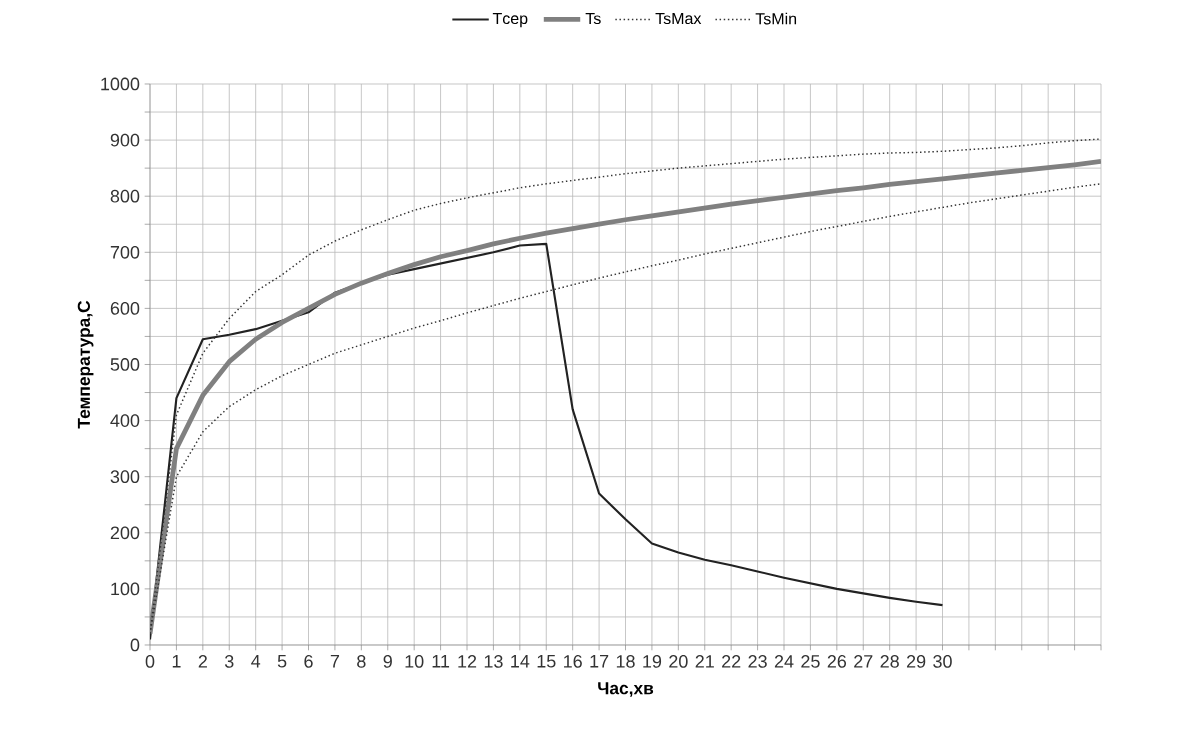 The height and width of the screenshot is (755, 1189). I want to click on x-tick-label: 30, so click(942, 661).